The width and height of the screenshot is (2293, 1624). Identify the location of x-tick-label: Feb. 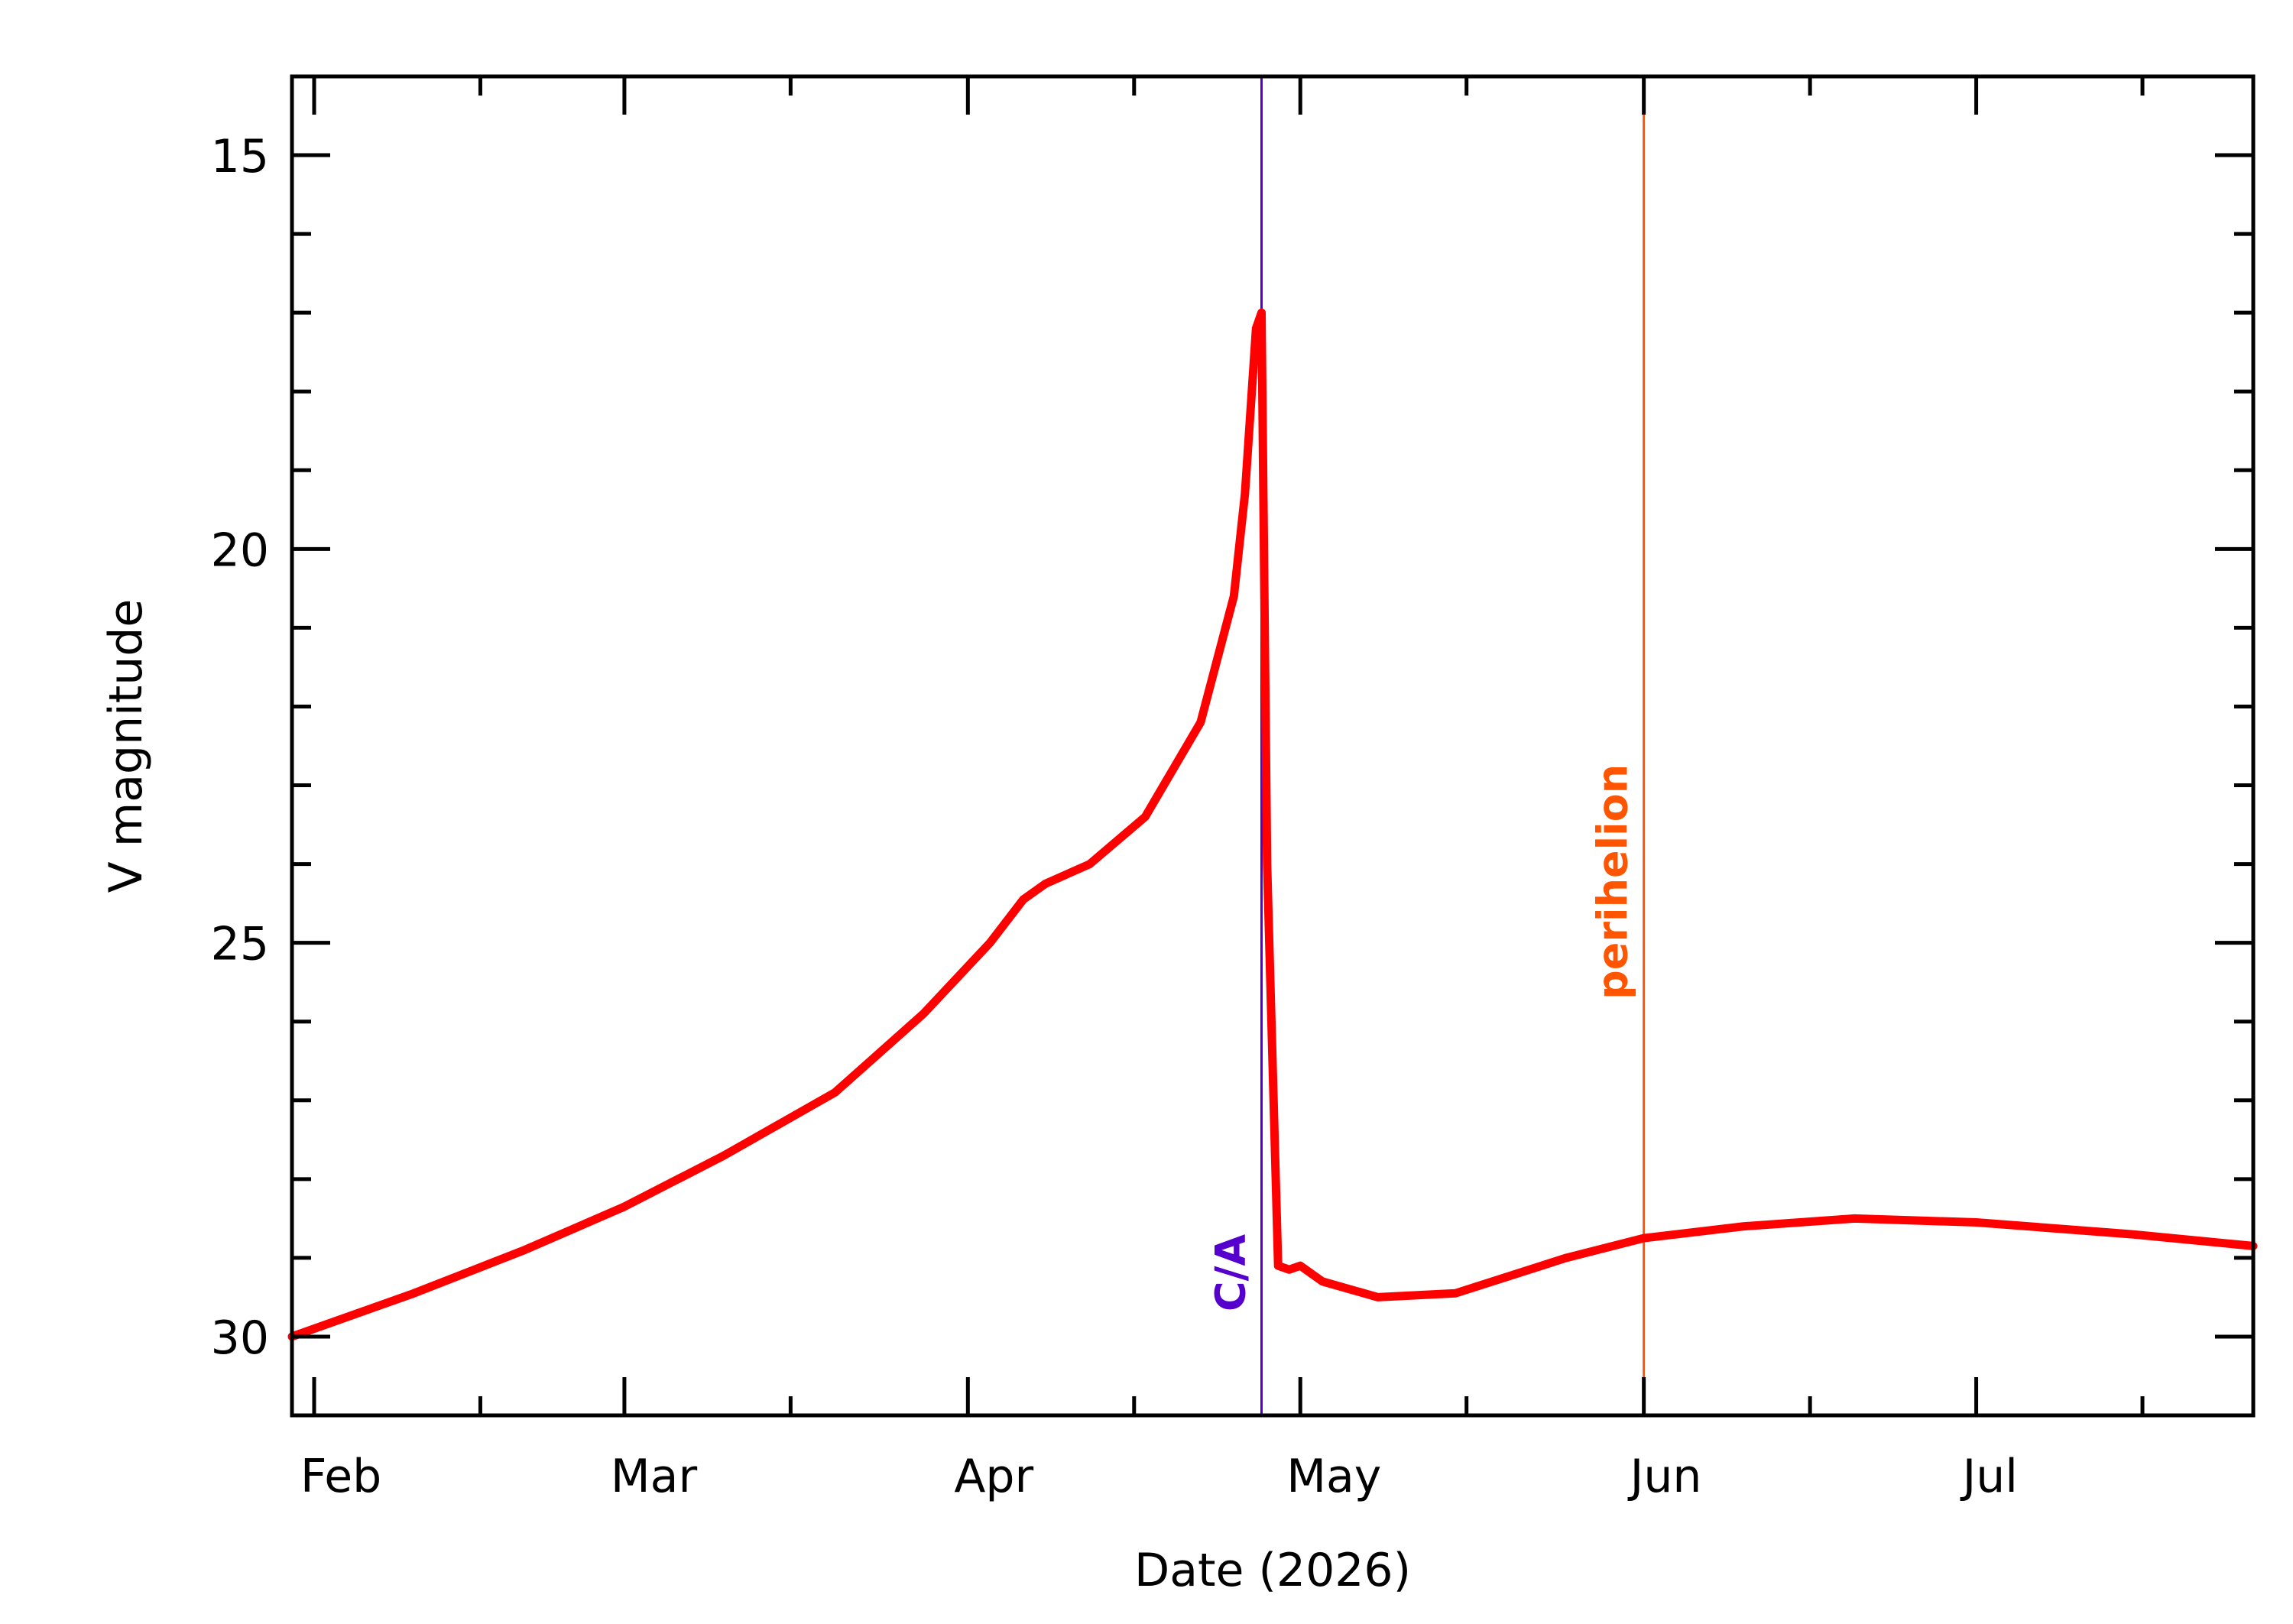
(340, 1476).